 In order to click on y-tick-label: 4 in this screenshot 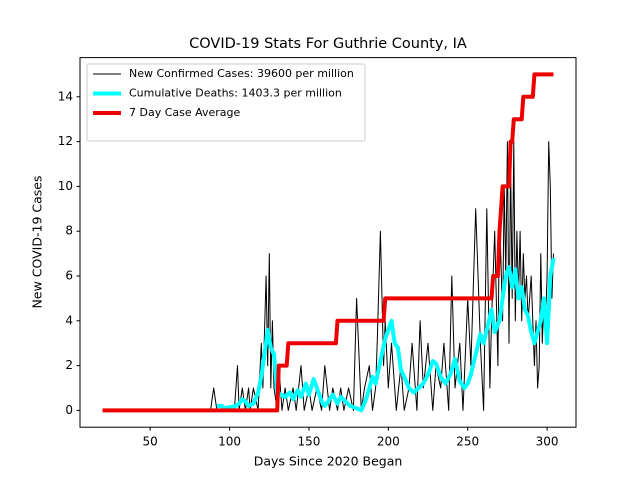, I will do `click(69, 320)`.